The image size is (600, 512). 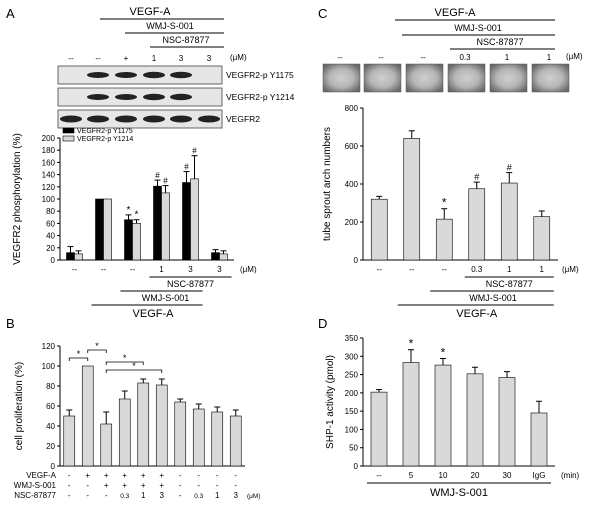 I want to click on chart-d-xtick-label: --, so click(x=379, y=475).